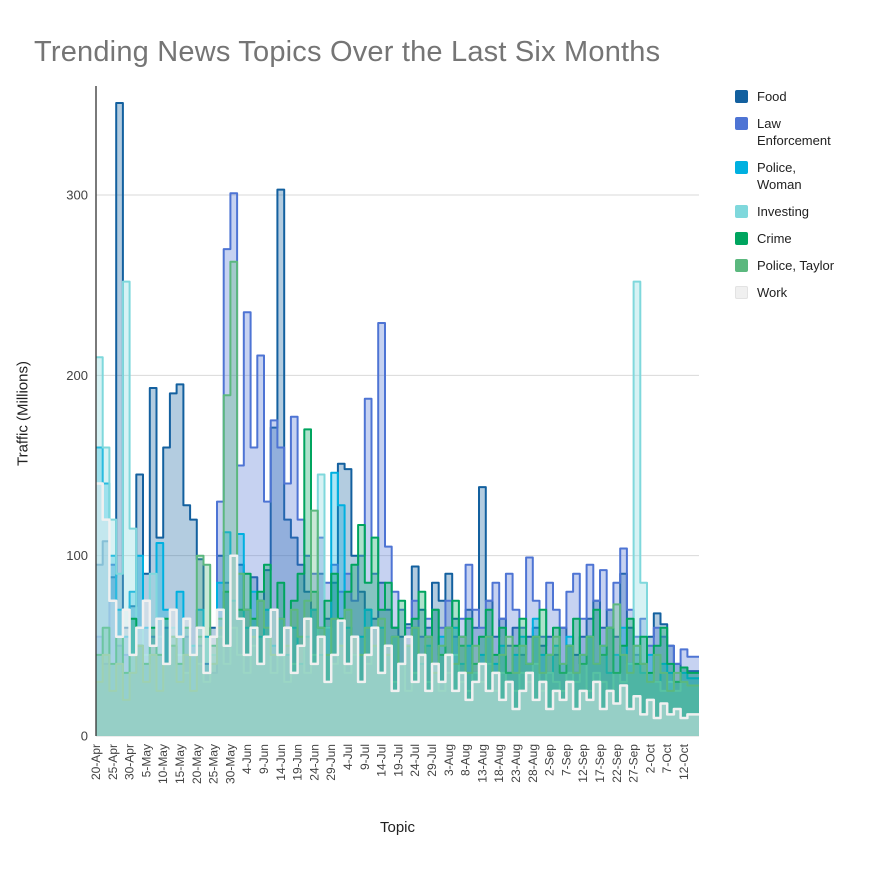 This screenshot has height=884, width=882. What do you see at coordinates (298, 762) in the screenshot?
I see `x-tick-label: 19-Jun` at bounding box center [298, 762].